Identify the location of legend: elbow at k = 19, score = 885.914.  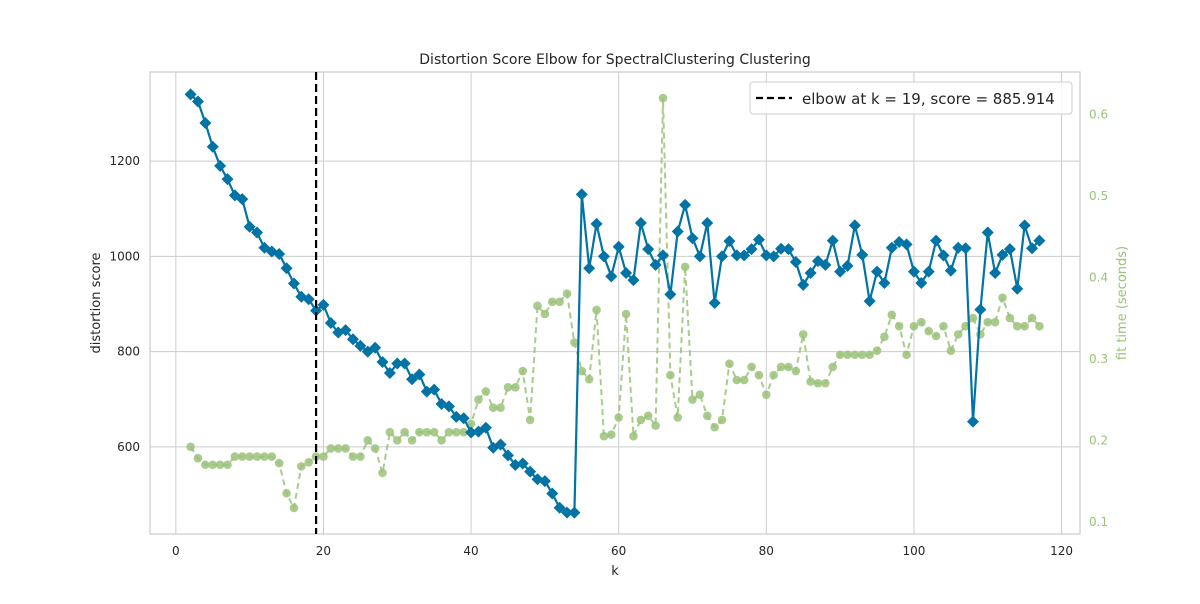
(911, 98).